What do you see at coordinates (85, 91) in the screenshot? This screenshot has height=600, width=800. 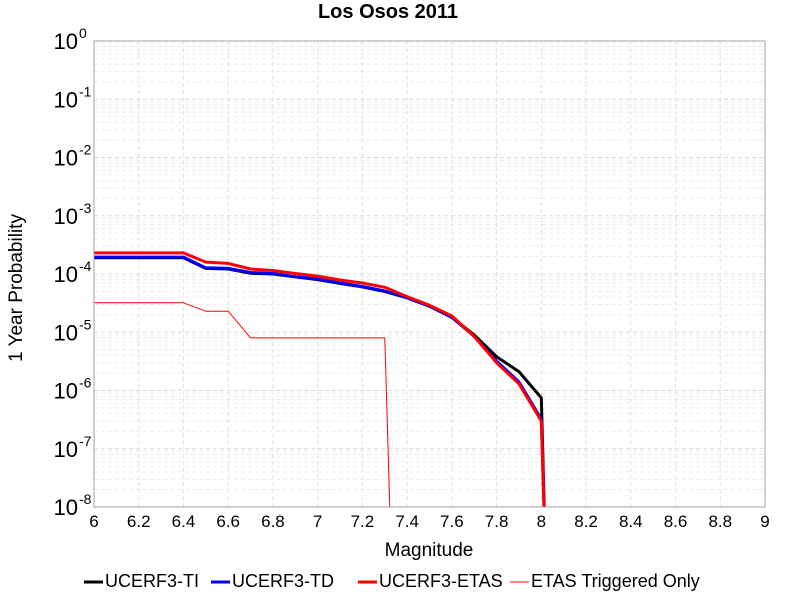 I see `y-tick-exponent: -1` at bounding box center [85, 91].